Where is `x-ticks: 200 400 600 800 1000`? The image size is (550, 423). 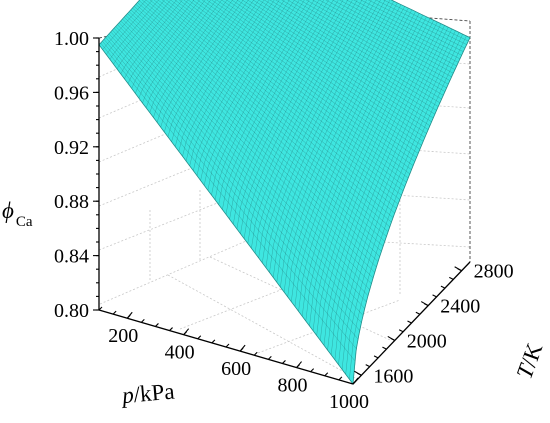
x-ticks: 200 400 600 800 1000 is located at coordinates (233, 359).